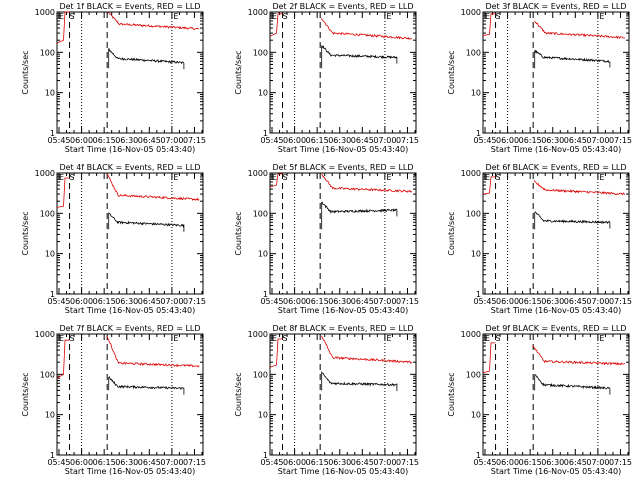  Describe the element at coordinates (129, 167) in the screenshot. I see `plot-title: Det 4f BLACK = Events, RED = LLD` at that location.